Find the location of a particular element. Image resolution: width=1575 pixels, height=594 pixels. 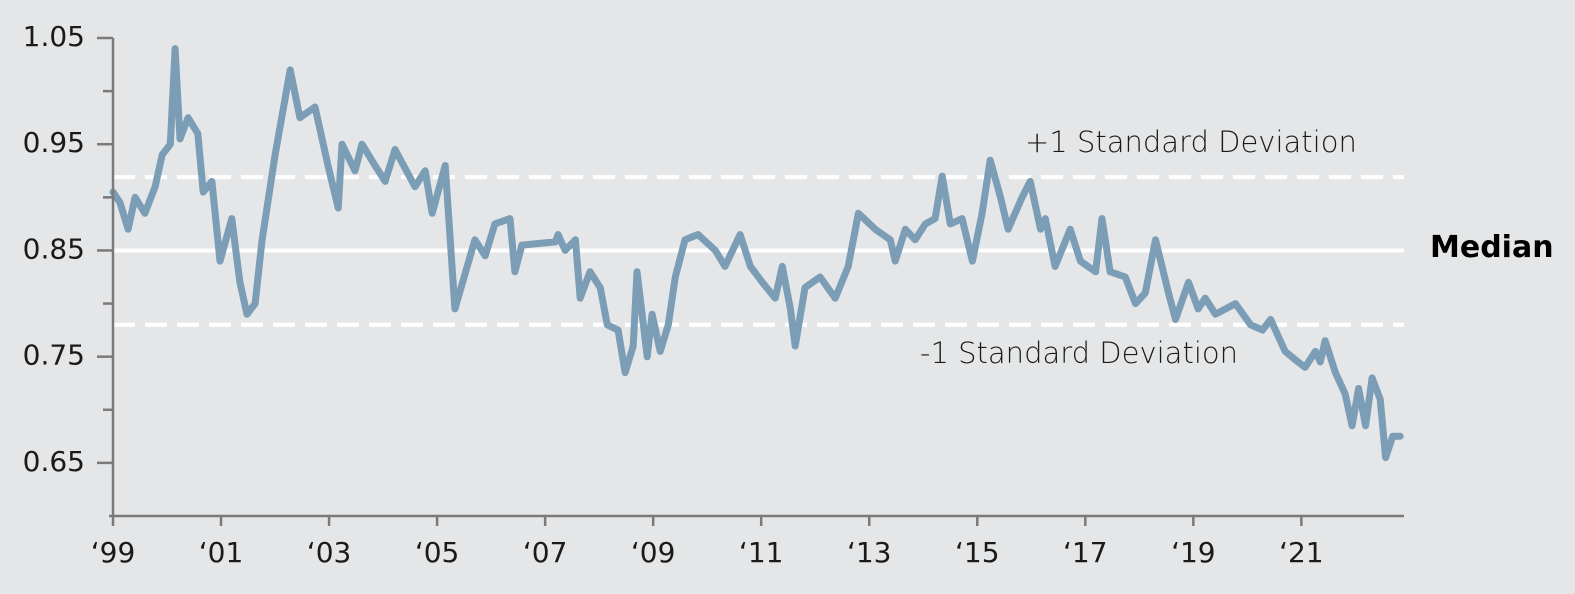

x-tick-label: ‘19 is located at coordinates (1193, 552).